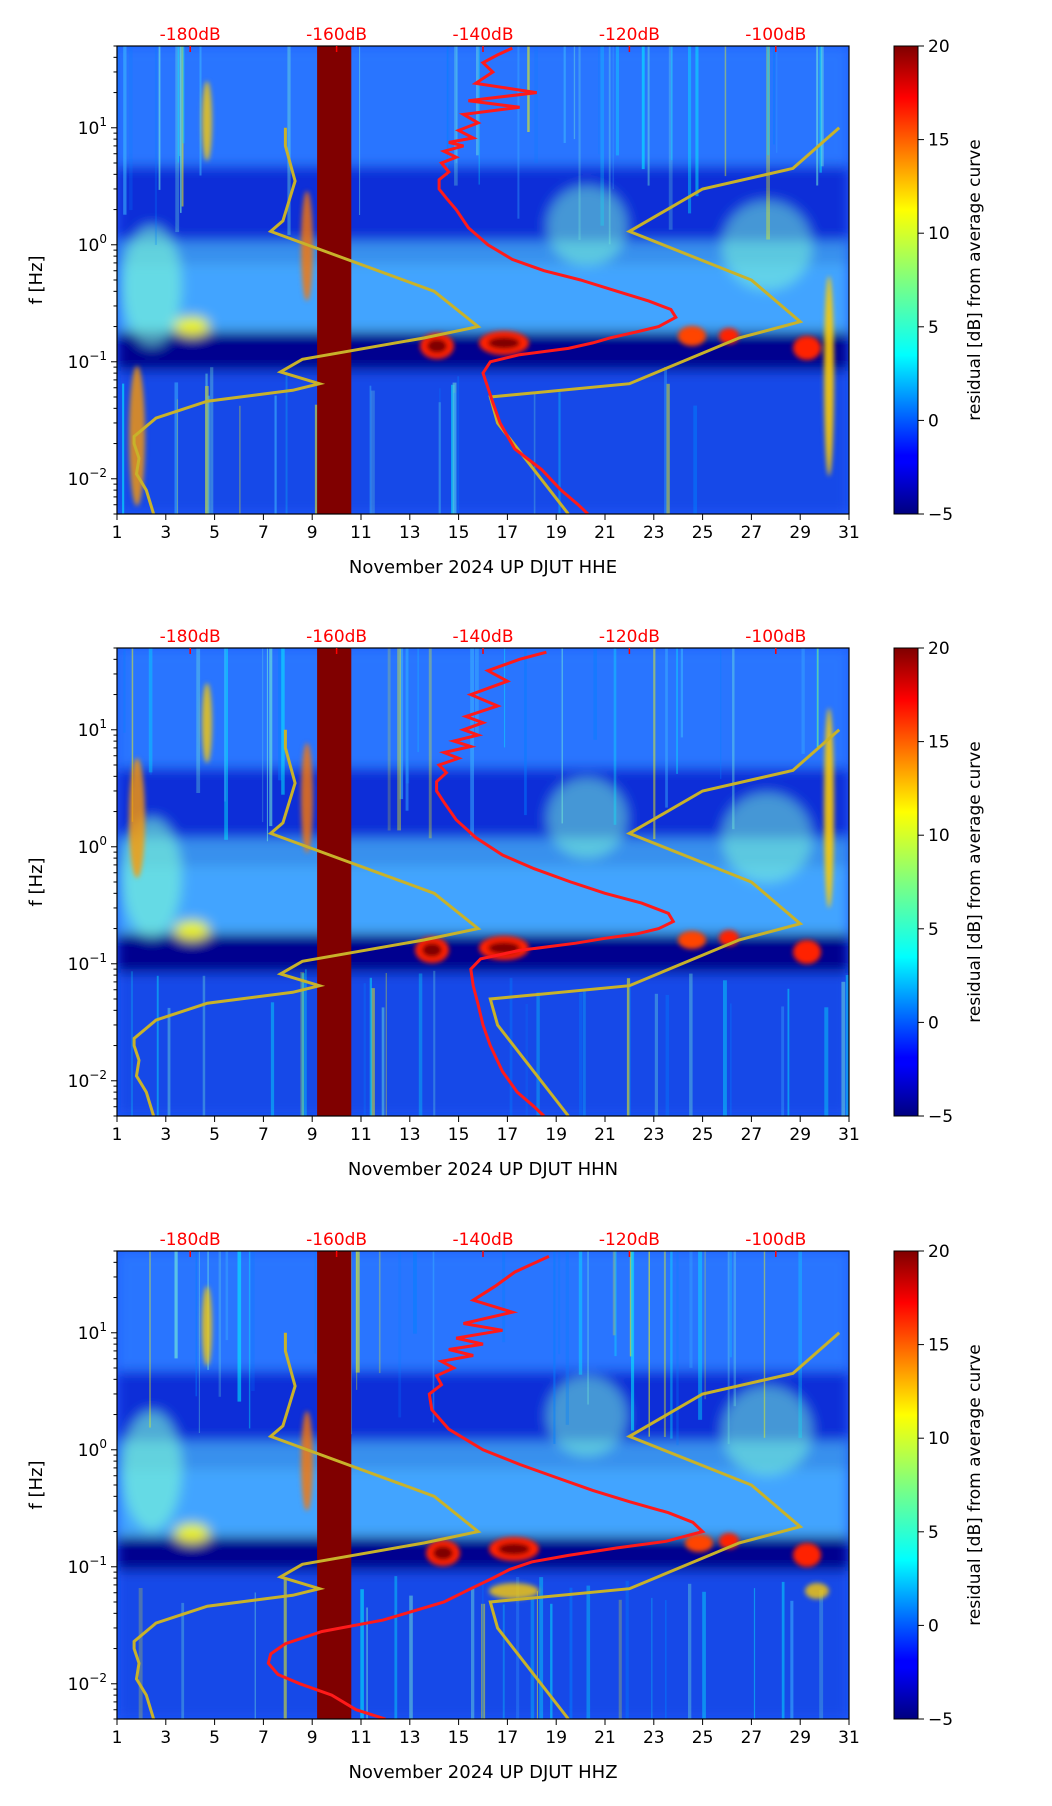  What do you see at coordinates (312, 533) in the screenshot?
I see `x-tick-label: 9` at bounding box center [312, 533].